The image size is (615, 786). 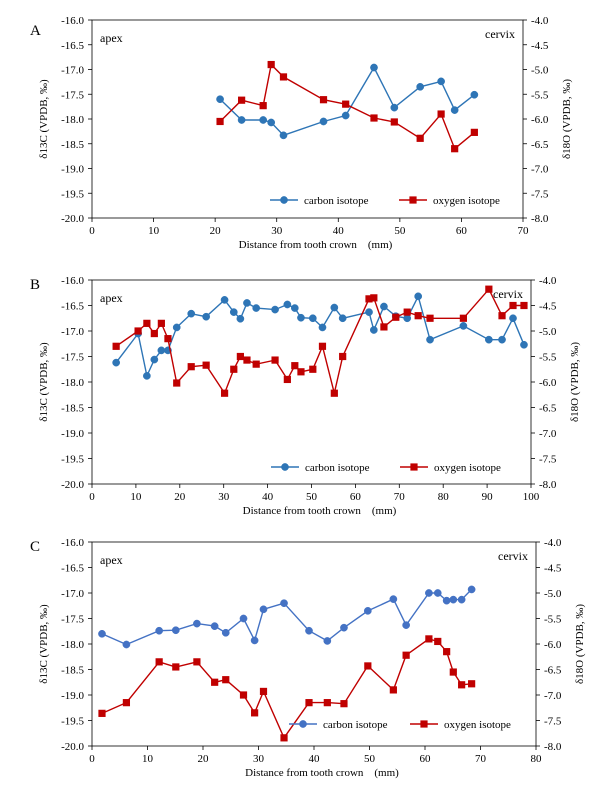 I want to click on panel-letter: A, so click(x=35, y=31).